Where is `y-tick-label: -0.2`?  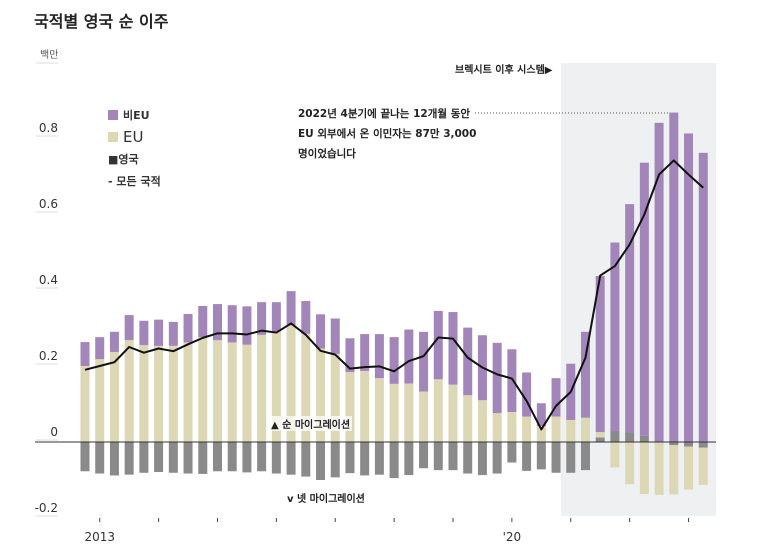
y-tick-label: -0.2 is located at coordinates (46, 508).